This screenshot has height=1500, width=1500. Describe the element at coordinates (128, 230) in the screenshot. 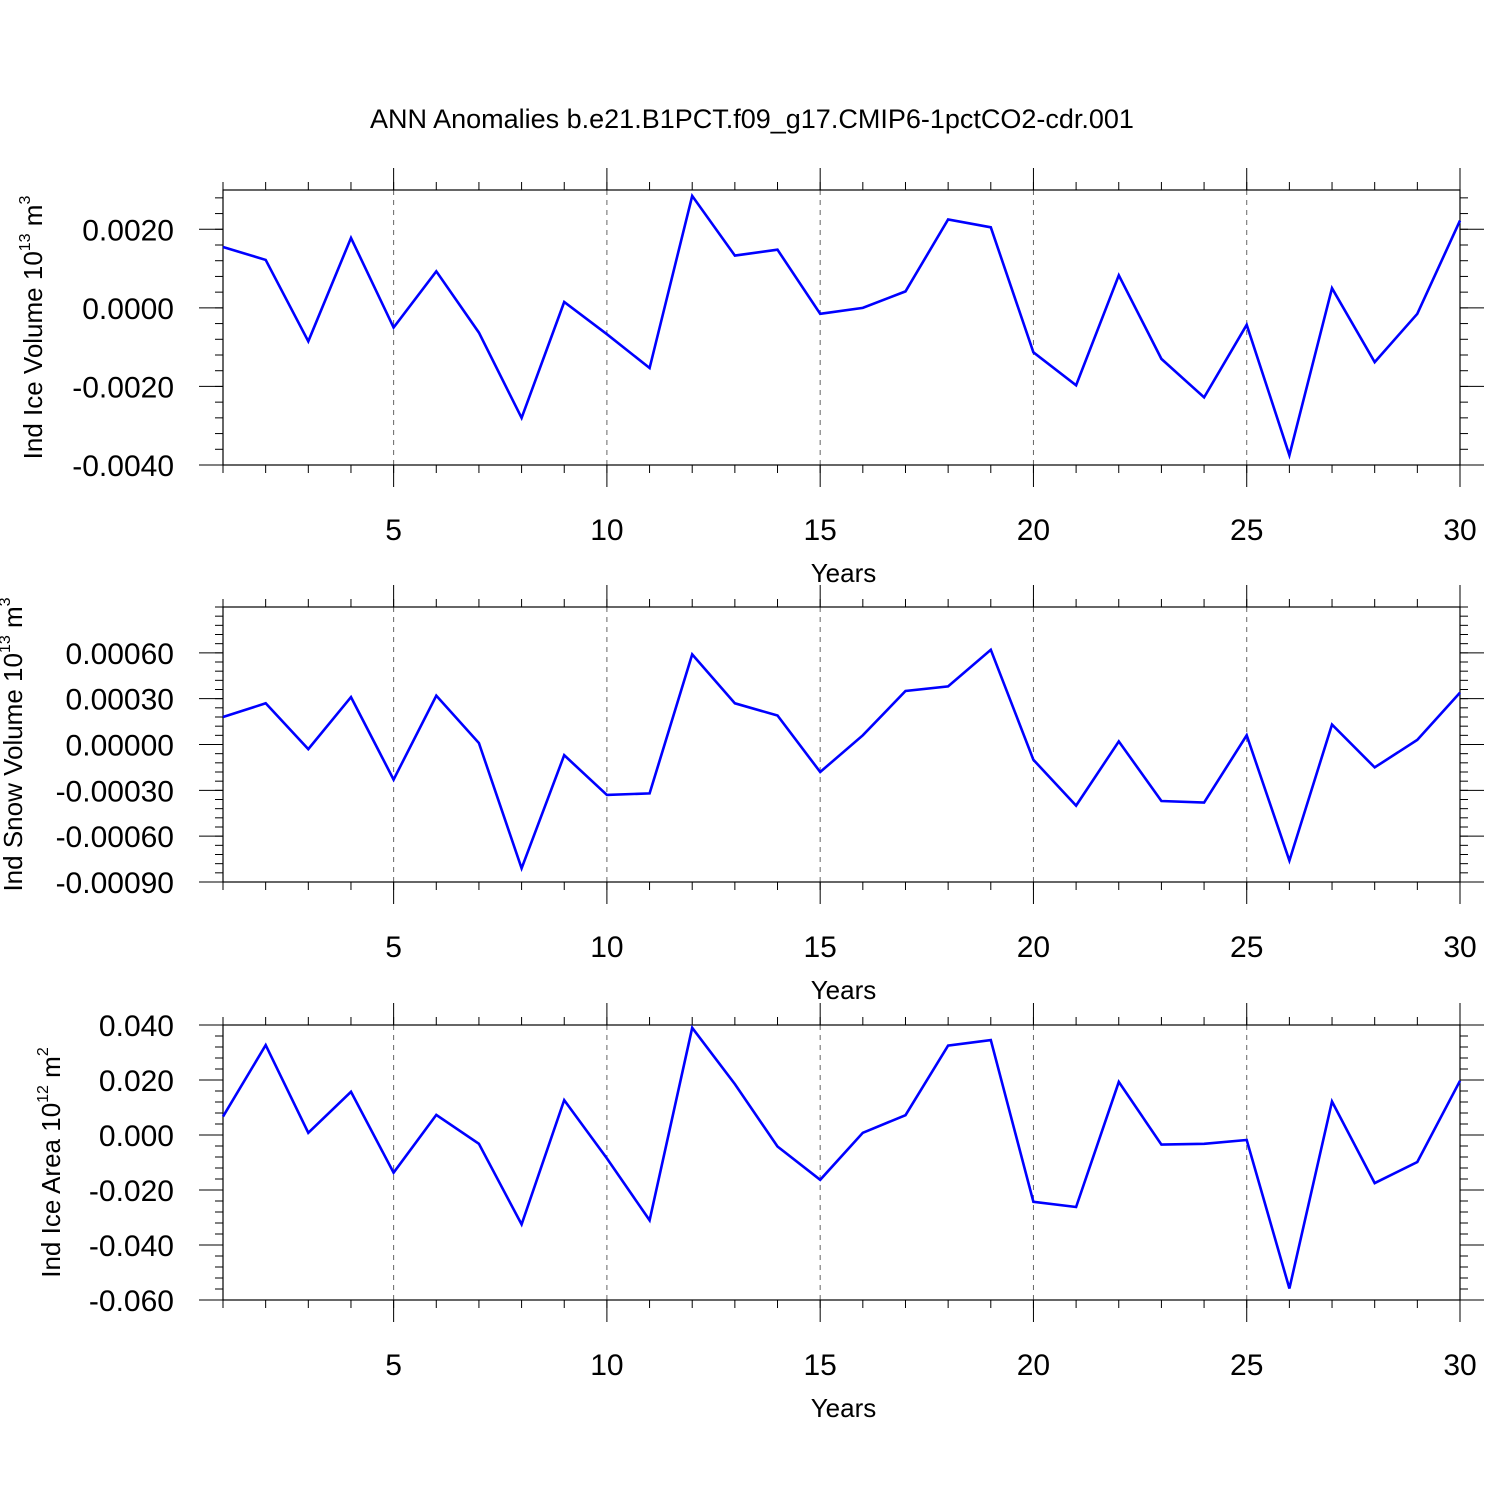

I see `y-tick-label: 0.0020` at that location.